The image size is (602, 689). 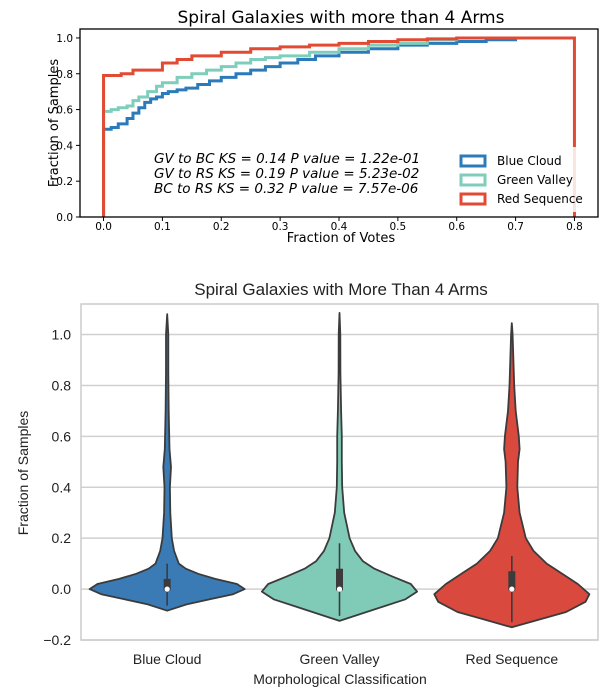 What do you see at coordinates (162, 227) in the screenshot?
I see `top-x-tick-label: 0.1` at bounding box center [162, 227].